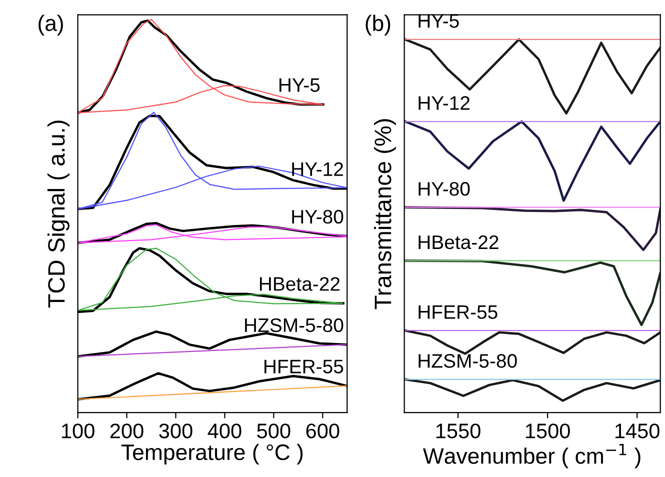  Describe the element at coordinates (78, 431) in the screenshot. I see `x-tick-label: 100` at that location.